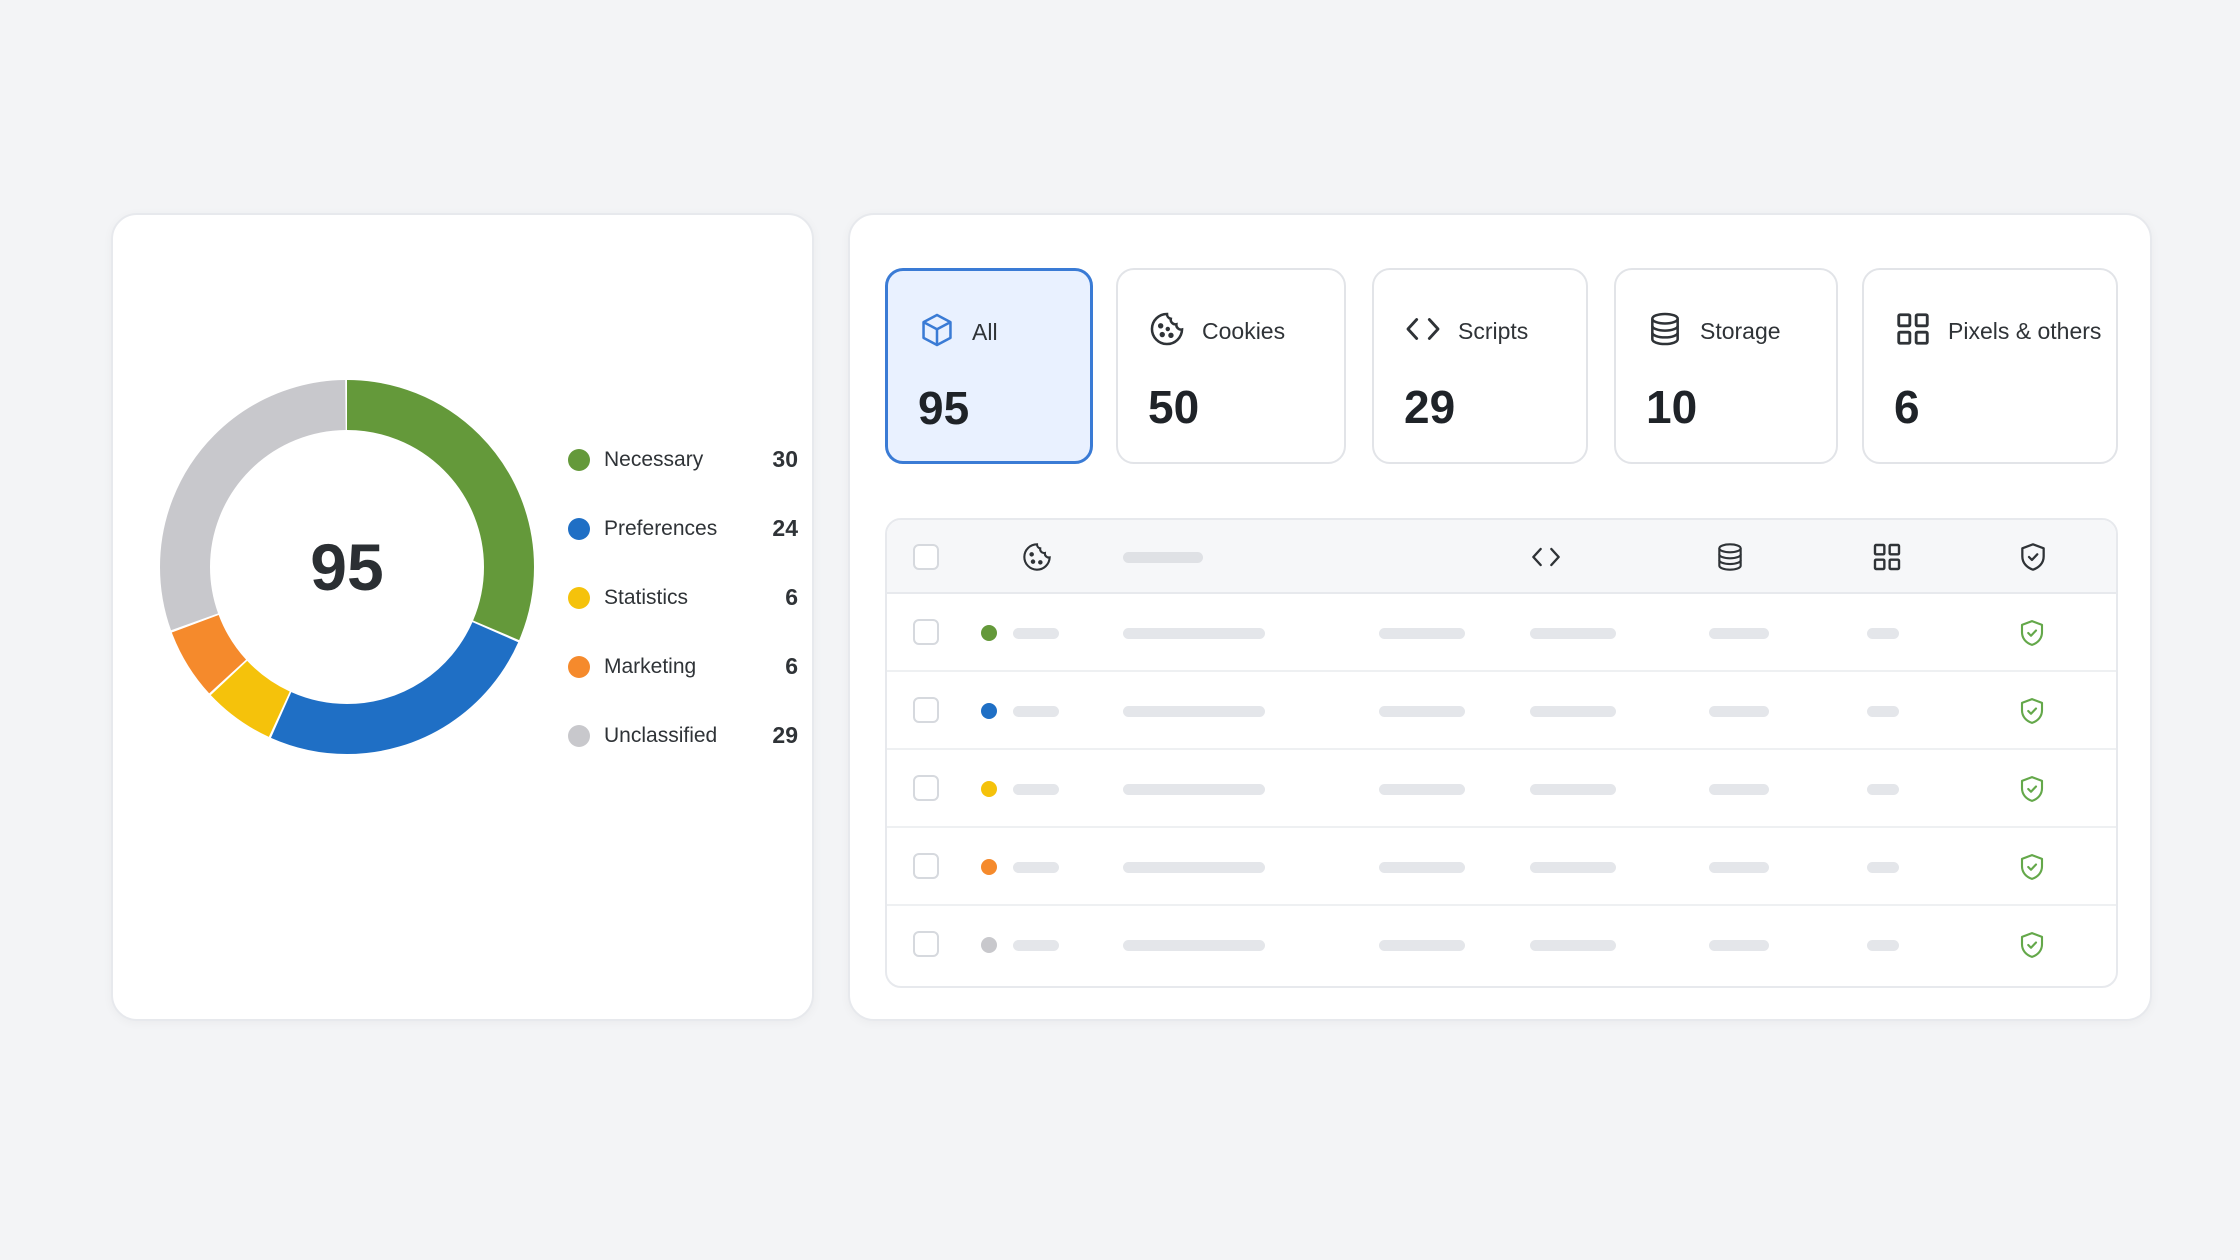 Image resolution: width=2240 pixels, height=1260 pixels. What do you see at coordinates (1174, 407) in the screenshot?
I see `tab-count: 50` at bounding box center [1174, 407].